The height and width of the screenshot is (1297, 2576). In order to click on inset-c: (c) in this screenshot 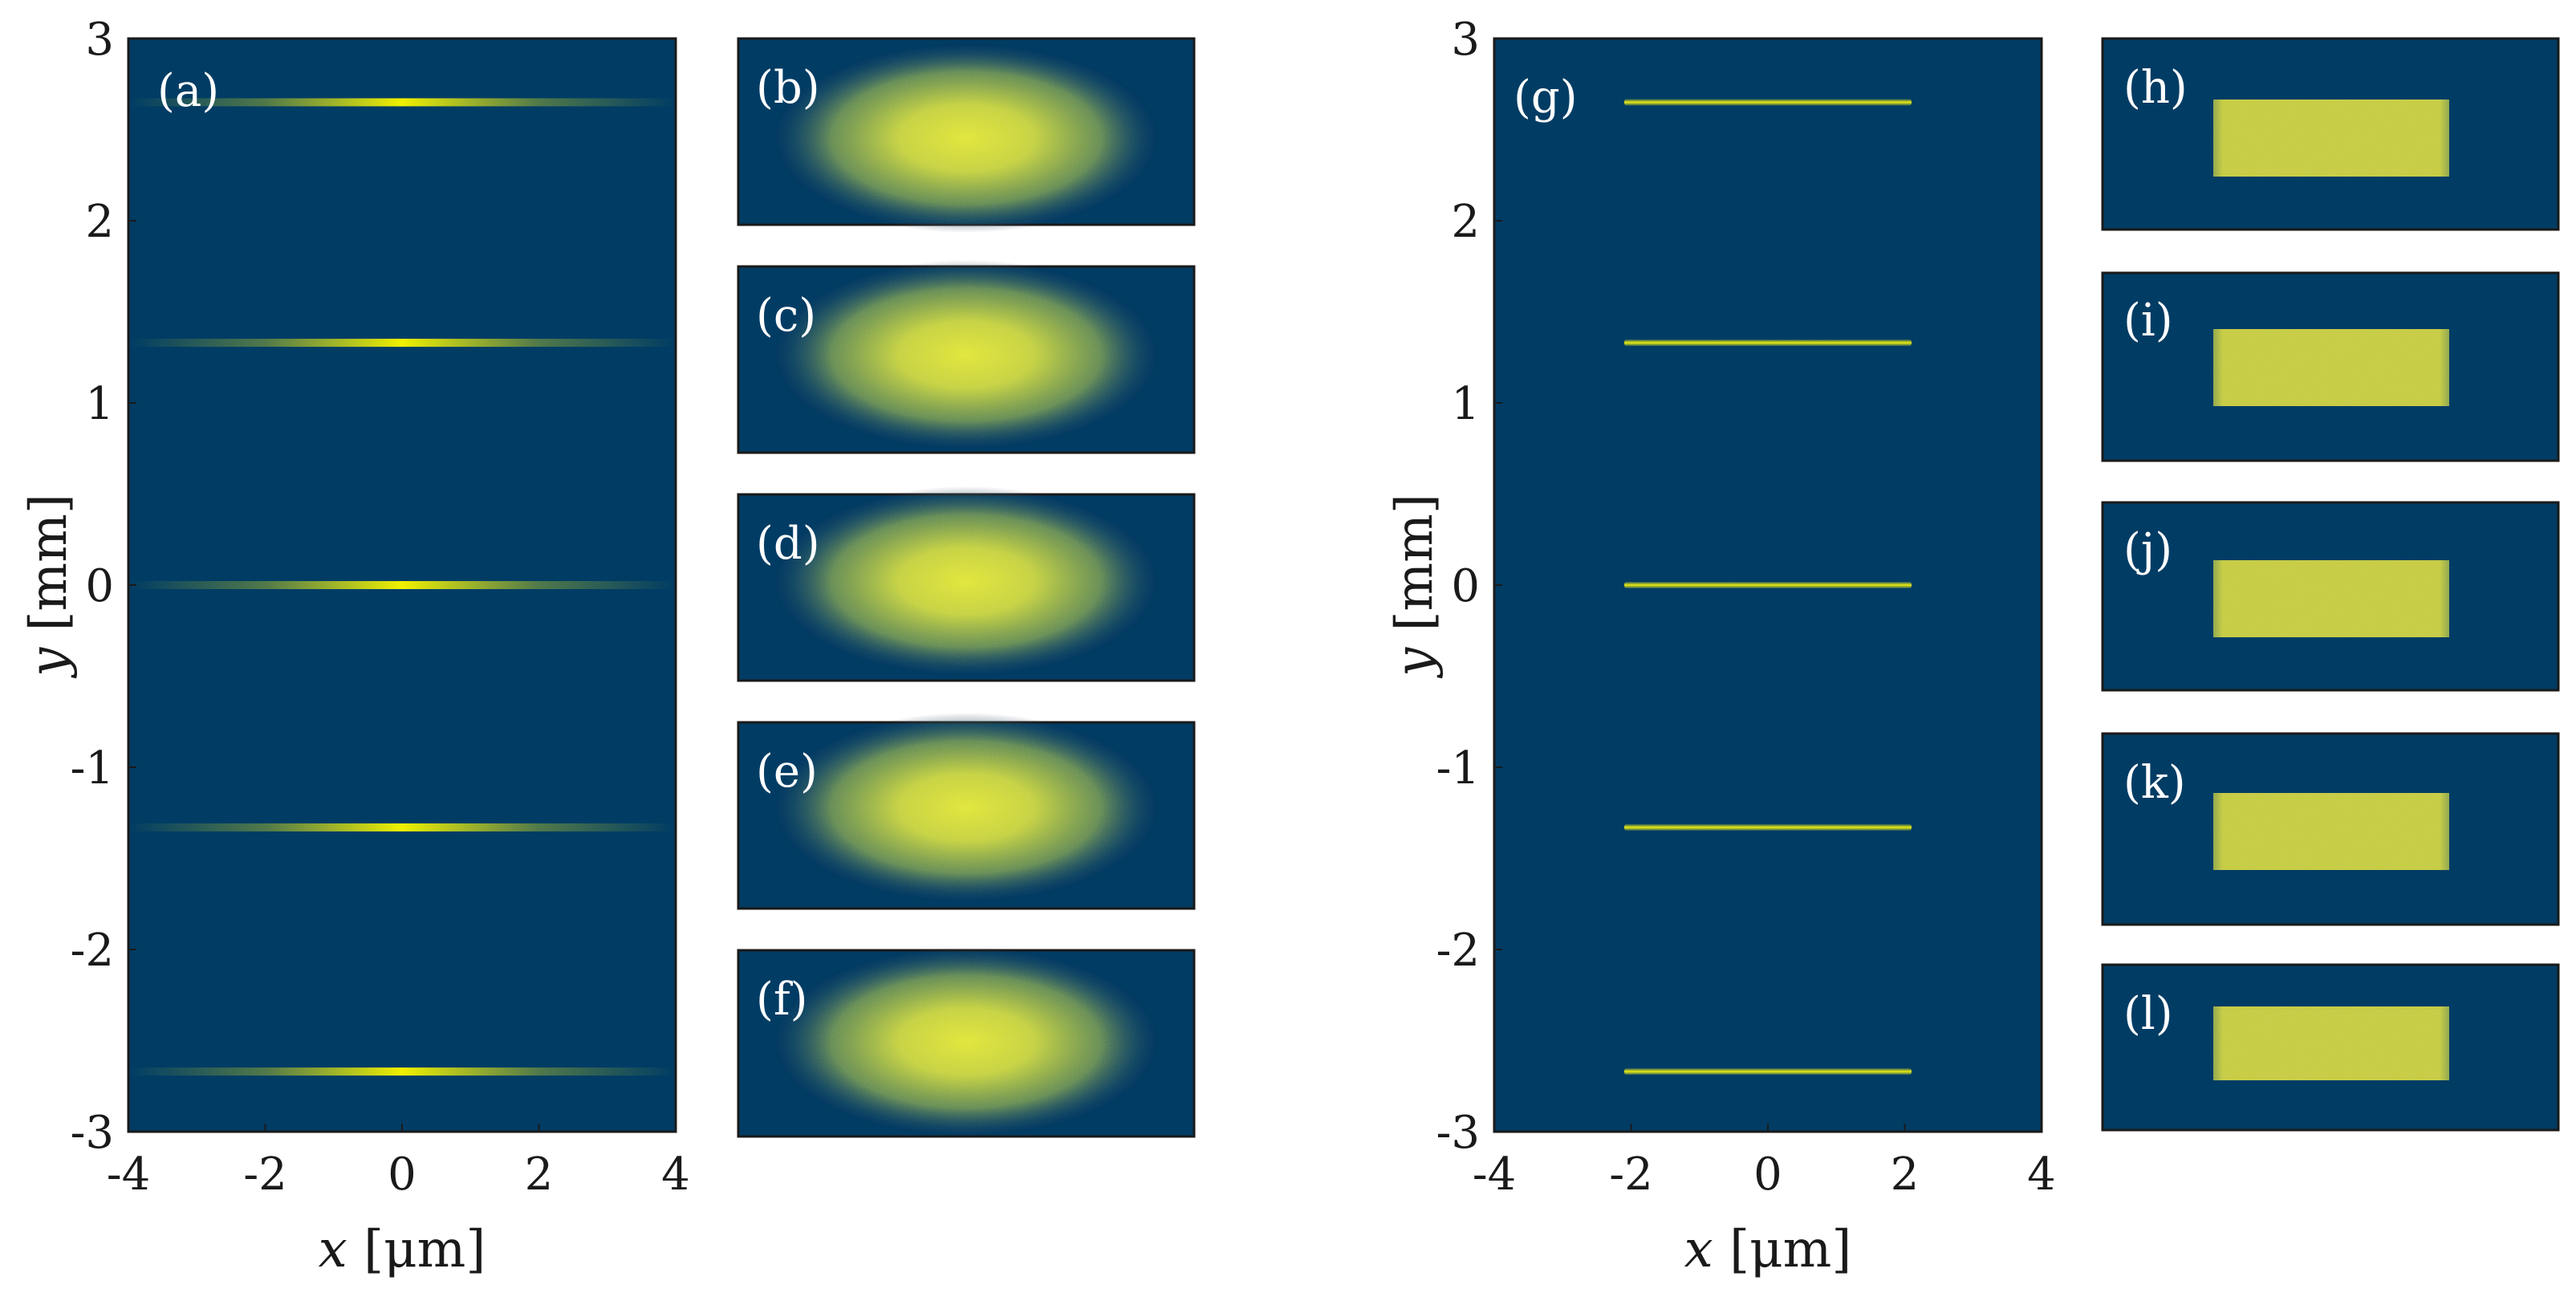, I will do `click(966, 357)`.